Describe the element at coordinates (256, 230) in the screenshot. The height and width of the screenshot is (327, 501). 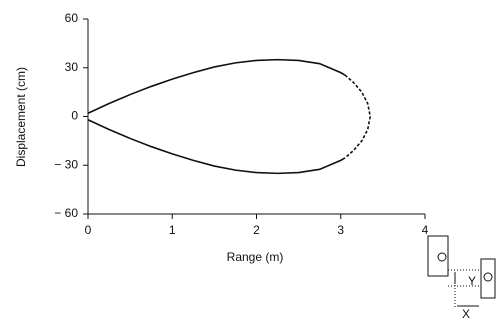
I see `x-tick-label: 2` at that location.